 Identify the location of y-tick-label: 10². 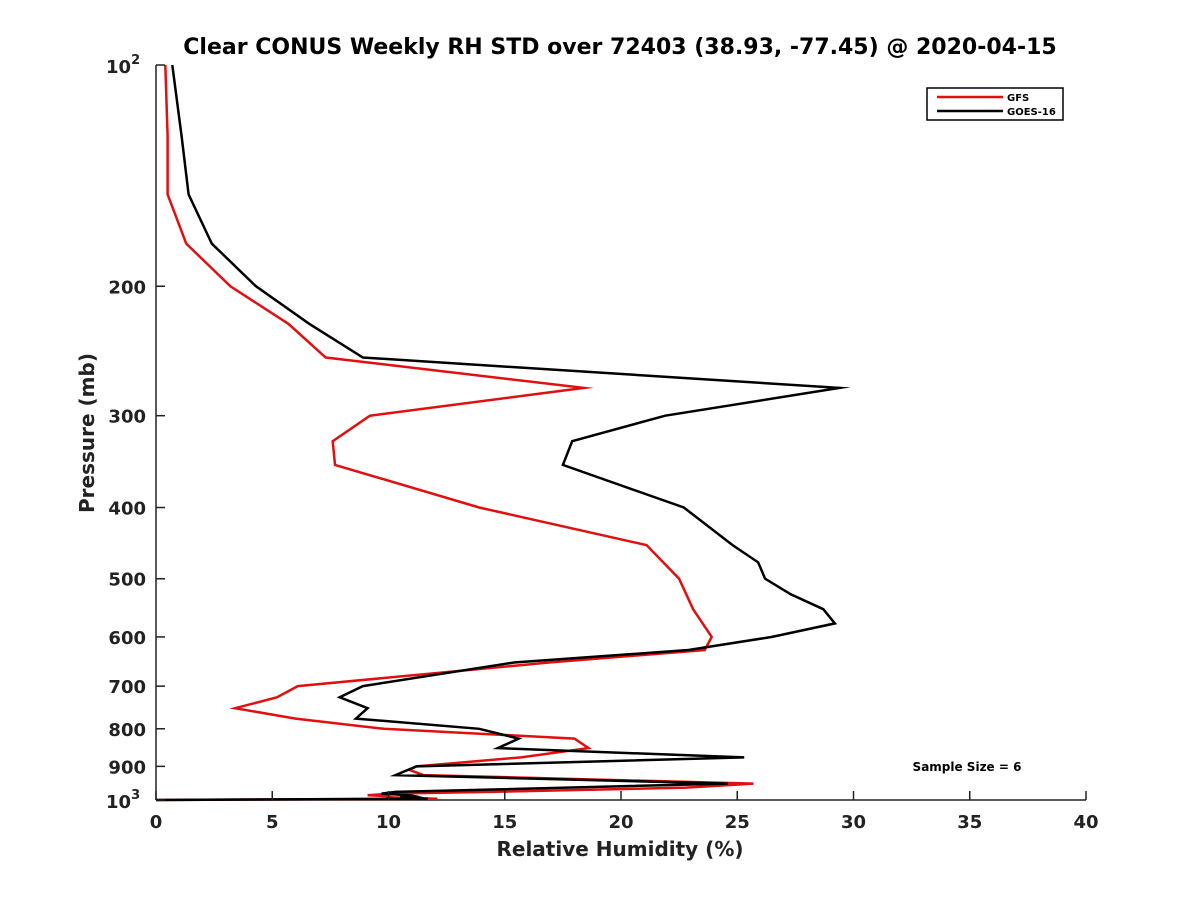
(123, 65).